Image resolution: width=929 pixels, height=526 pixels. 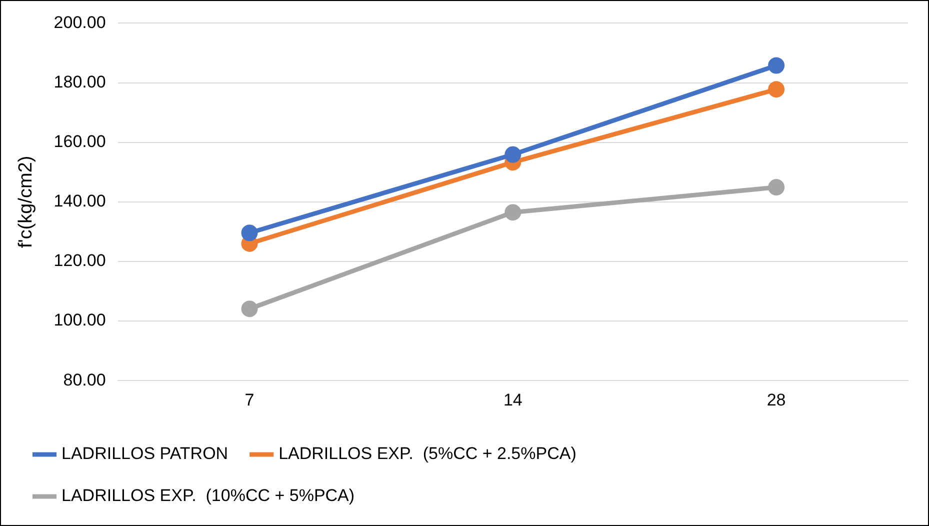 What do you see at coordinates (776, 400) in the screenshot?
I see `x-tick-label: 28` at bounding box center [776, 400].